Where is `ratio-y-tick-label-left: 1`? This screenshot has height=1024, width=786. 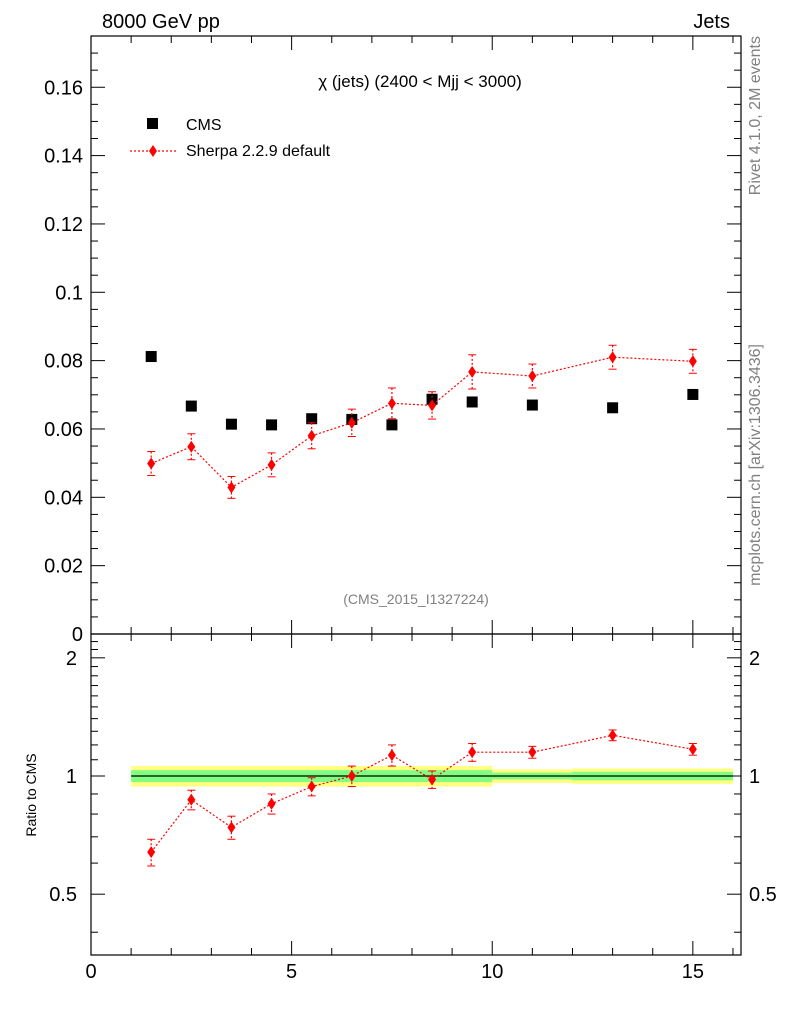 ratio-y-tick-label-left: 1 is located at coordinates (71, 777).